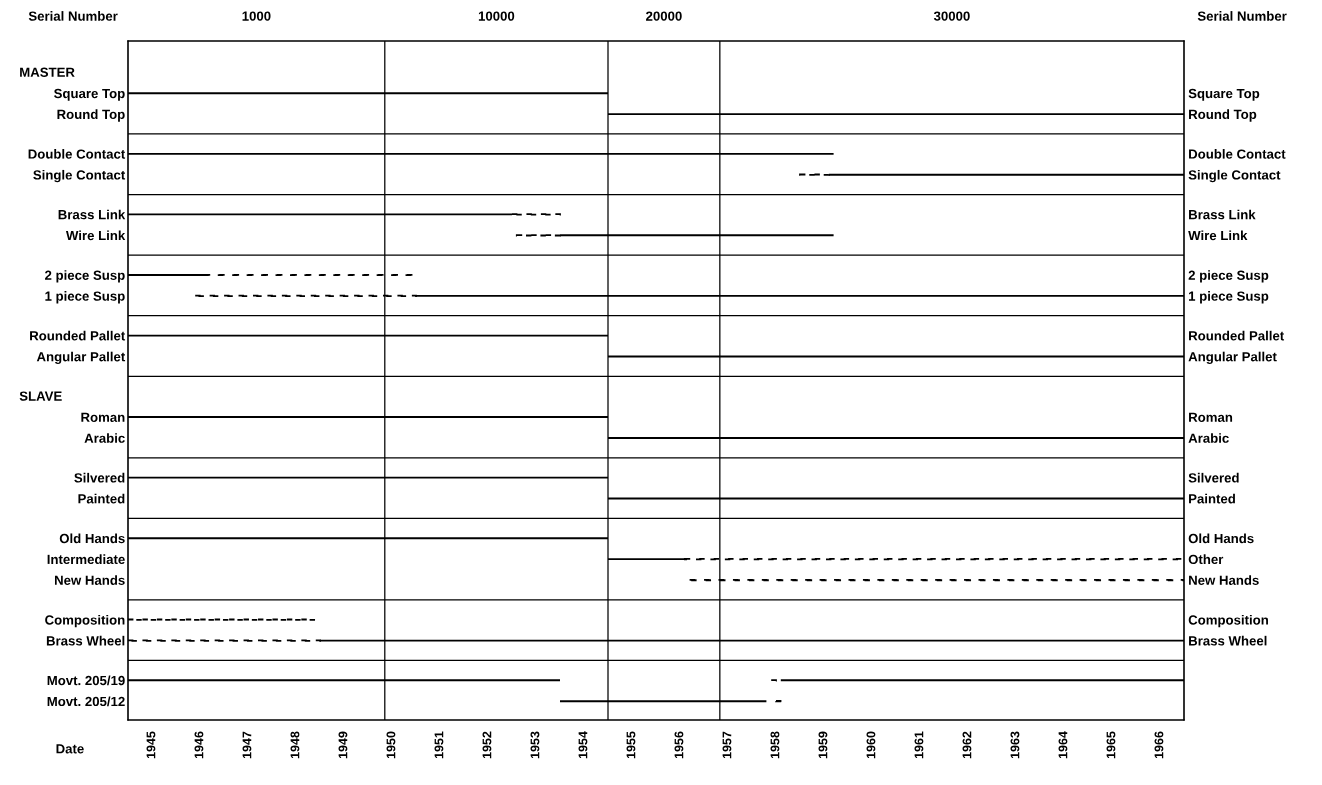  What do you see at coordinates (247, 745) in the screenshot?
I see `x-tick-label: 1947` at bounding box center [247, 745].